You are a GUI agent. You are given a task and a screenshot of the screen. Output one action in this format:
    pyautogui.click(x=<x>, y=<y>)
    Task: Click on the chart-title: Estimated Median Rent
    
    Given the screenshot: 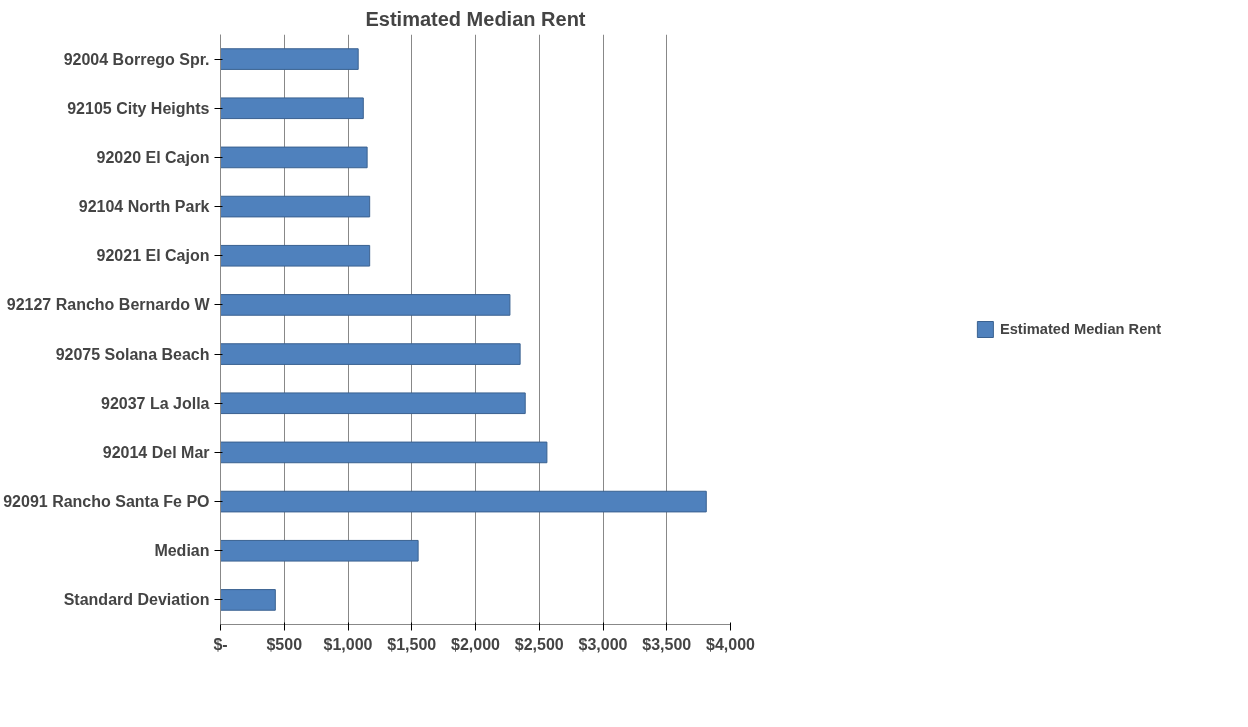 What is the action you would take?
    pyautogui.click(x=475, y=18)
    